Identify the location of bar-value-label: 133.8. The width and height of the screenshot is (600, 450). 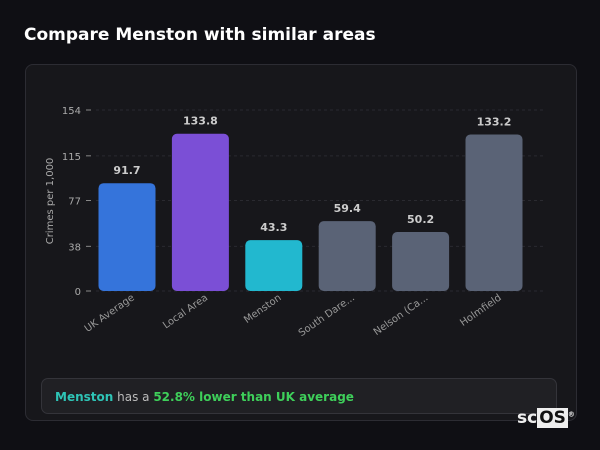
(200, 121).